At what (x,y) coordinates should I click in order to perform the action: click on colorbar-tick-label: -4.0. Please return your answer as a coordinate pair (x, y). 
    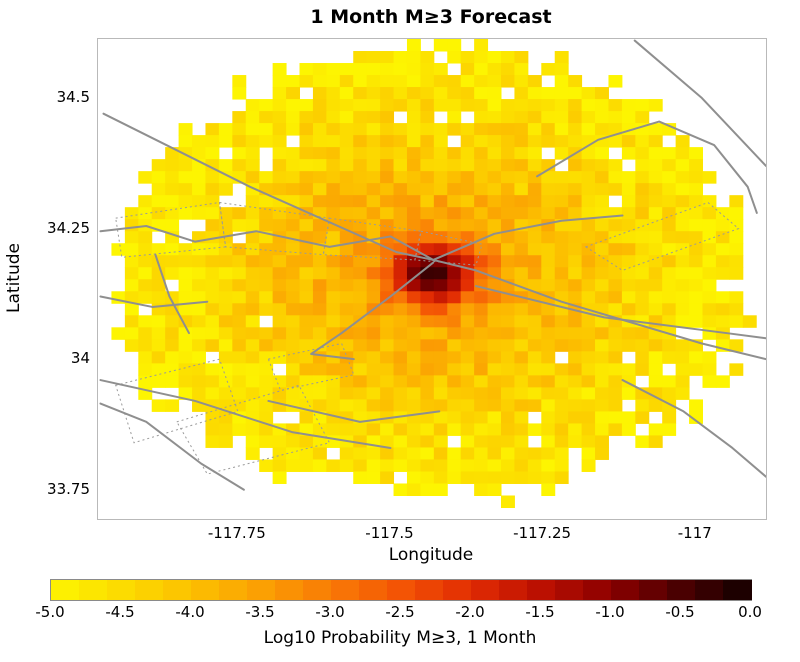
    Looking at the image, I should click on (190, 612).